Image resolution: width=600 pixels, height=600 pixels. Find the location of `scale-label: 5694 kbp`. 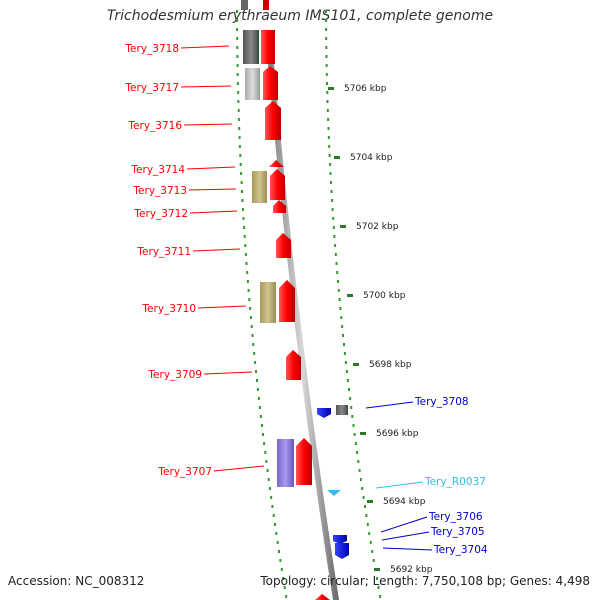

scale-label: 5694 kbp is located at coordinates (404, 502).